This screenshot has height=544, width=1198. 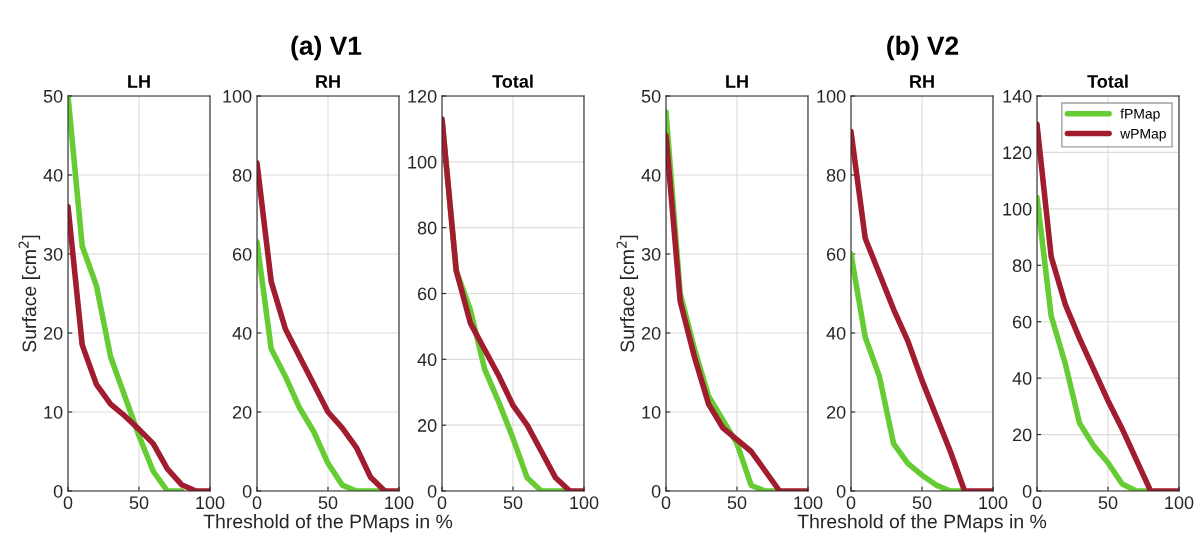 What do you see at coordinates (923, 48) in the screenshot?
I see `text: (b) V2` at bounding box center [923, 48].